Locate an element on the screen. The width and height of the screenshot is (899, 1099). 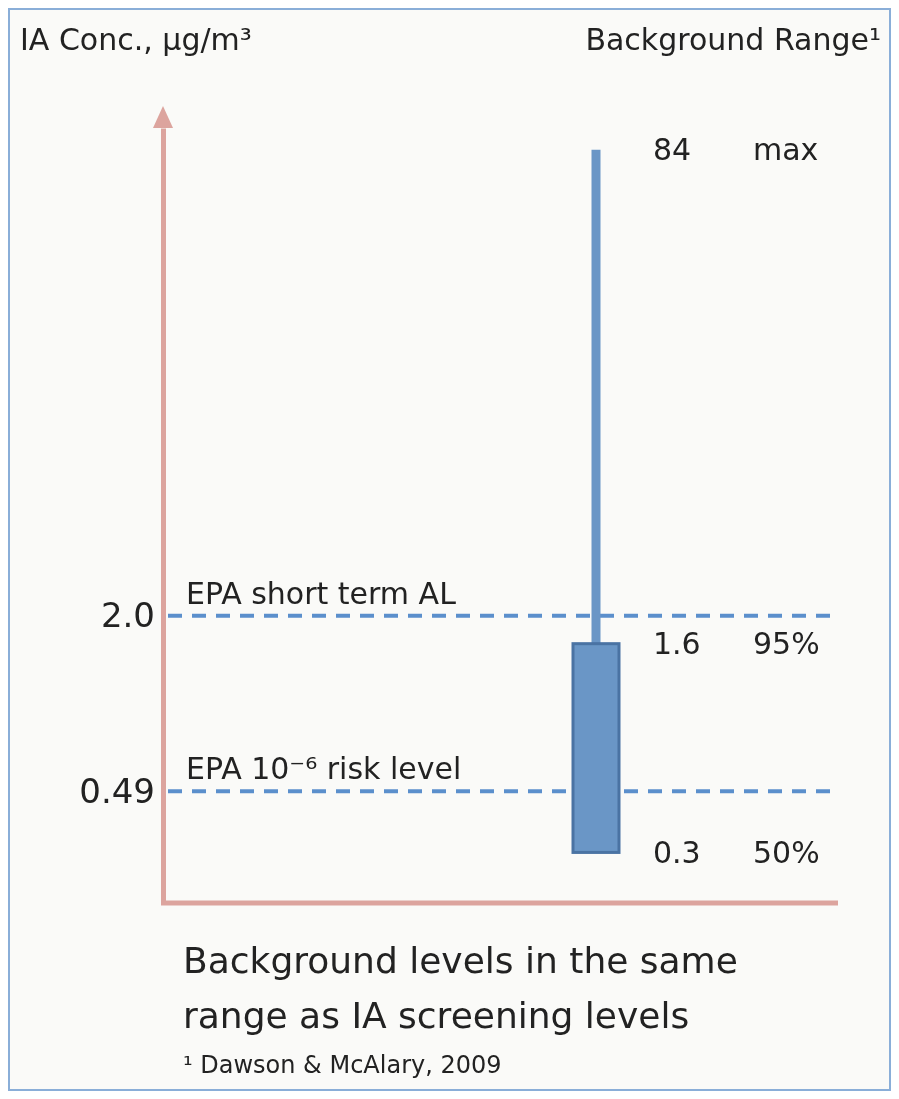
annotation: 95% is located at coordinates (786, 644).